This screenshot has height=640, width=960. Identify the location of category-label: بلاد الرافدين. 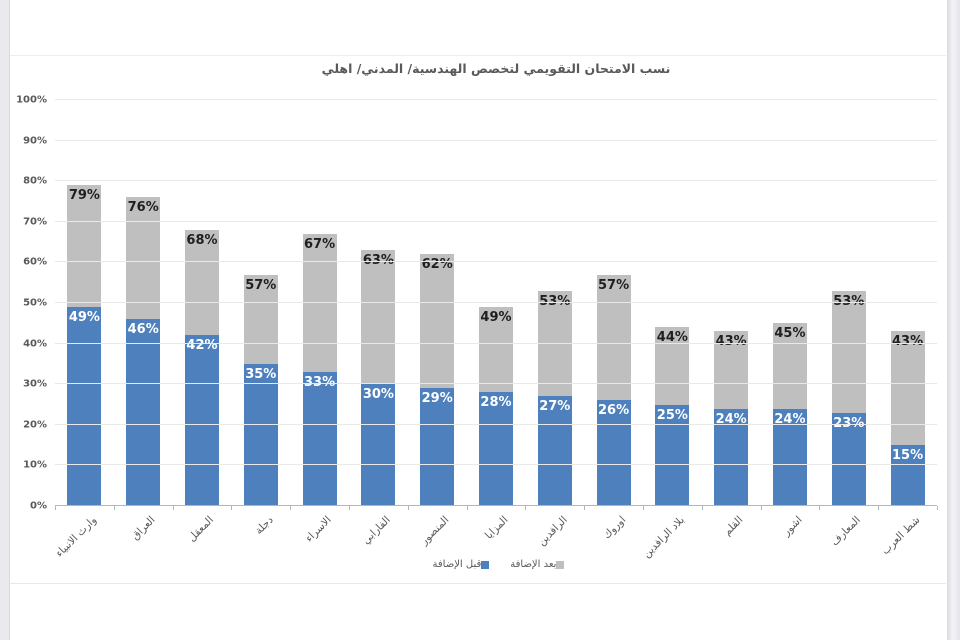
(663, 537).